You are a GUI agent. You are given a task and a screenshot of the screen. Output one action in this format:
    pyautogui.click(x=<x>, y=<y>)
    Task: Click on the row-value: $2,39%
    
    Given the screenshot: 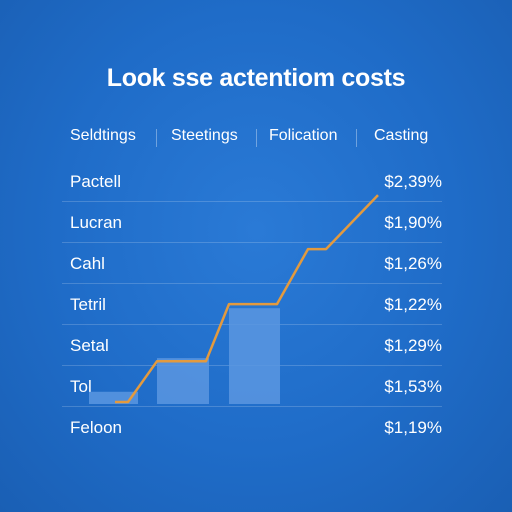 What is the action you would take?
    pyautogui.click(x=413, y=181)
    